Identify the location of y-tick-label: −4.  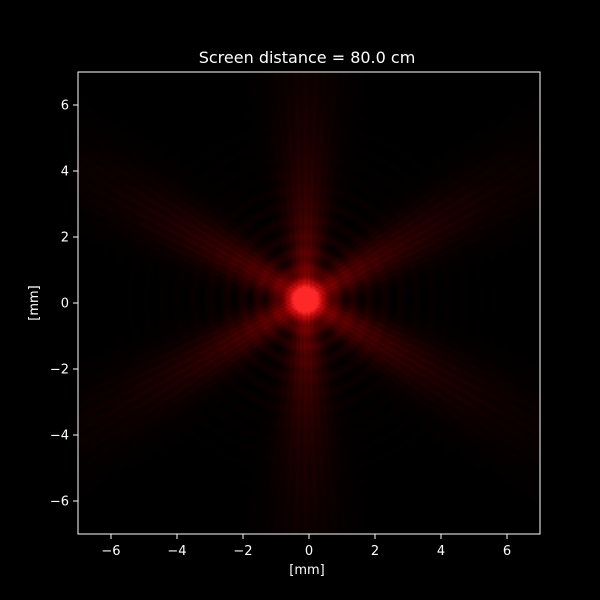
(59, 436).